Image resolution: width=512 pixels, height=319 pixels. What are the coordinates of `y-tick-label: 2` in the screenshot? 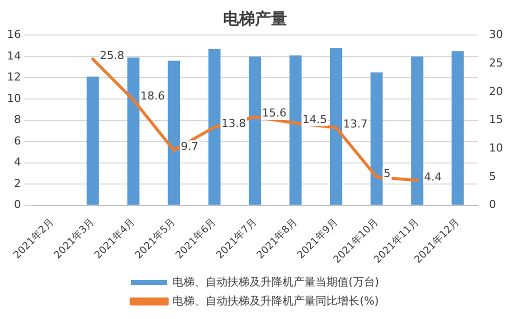 It's located at (17, 183).